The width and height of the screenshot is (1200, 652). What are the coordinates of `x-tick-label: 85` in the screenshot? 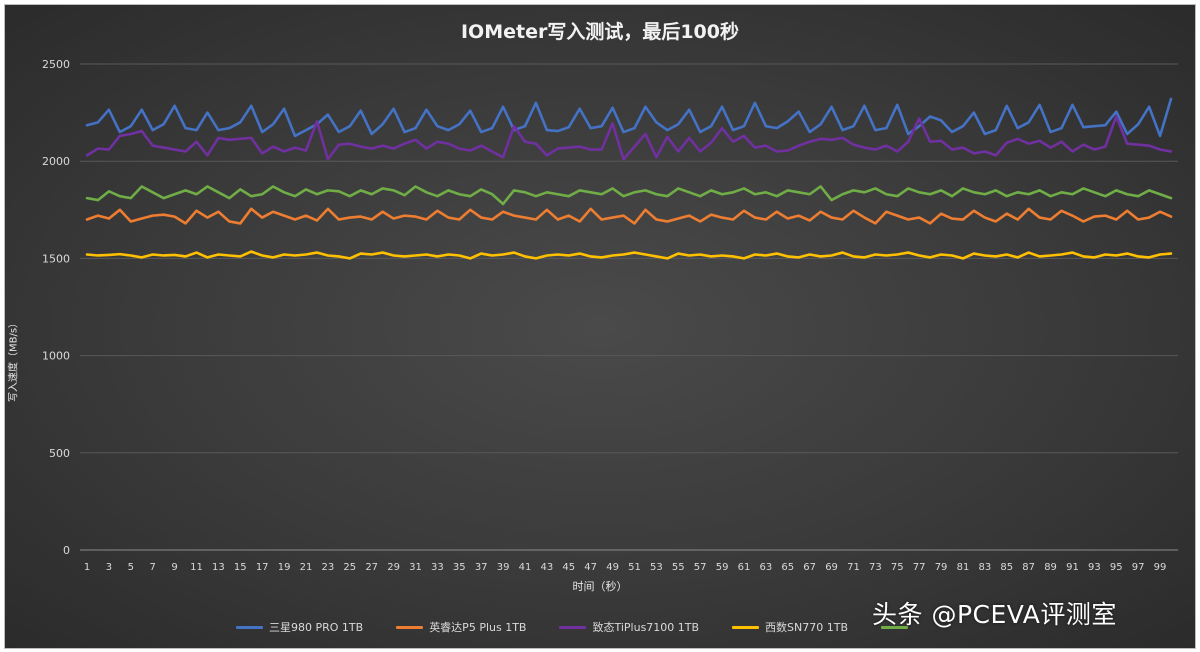 It's located at (1006, 567).